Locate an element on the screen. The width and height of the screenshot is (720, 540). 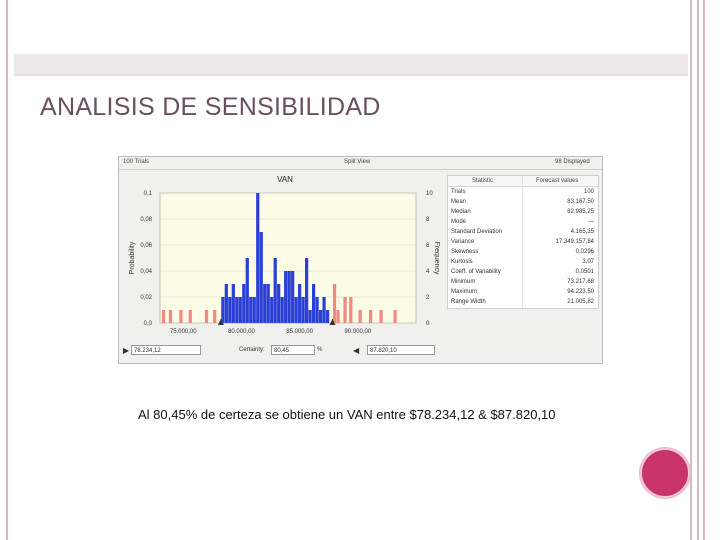
stats-row-label: Mode is located at coordinates (459, 222).